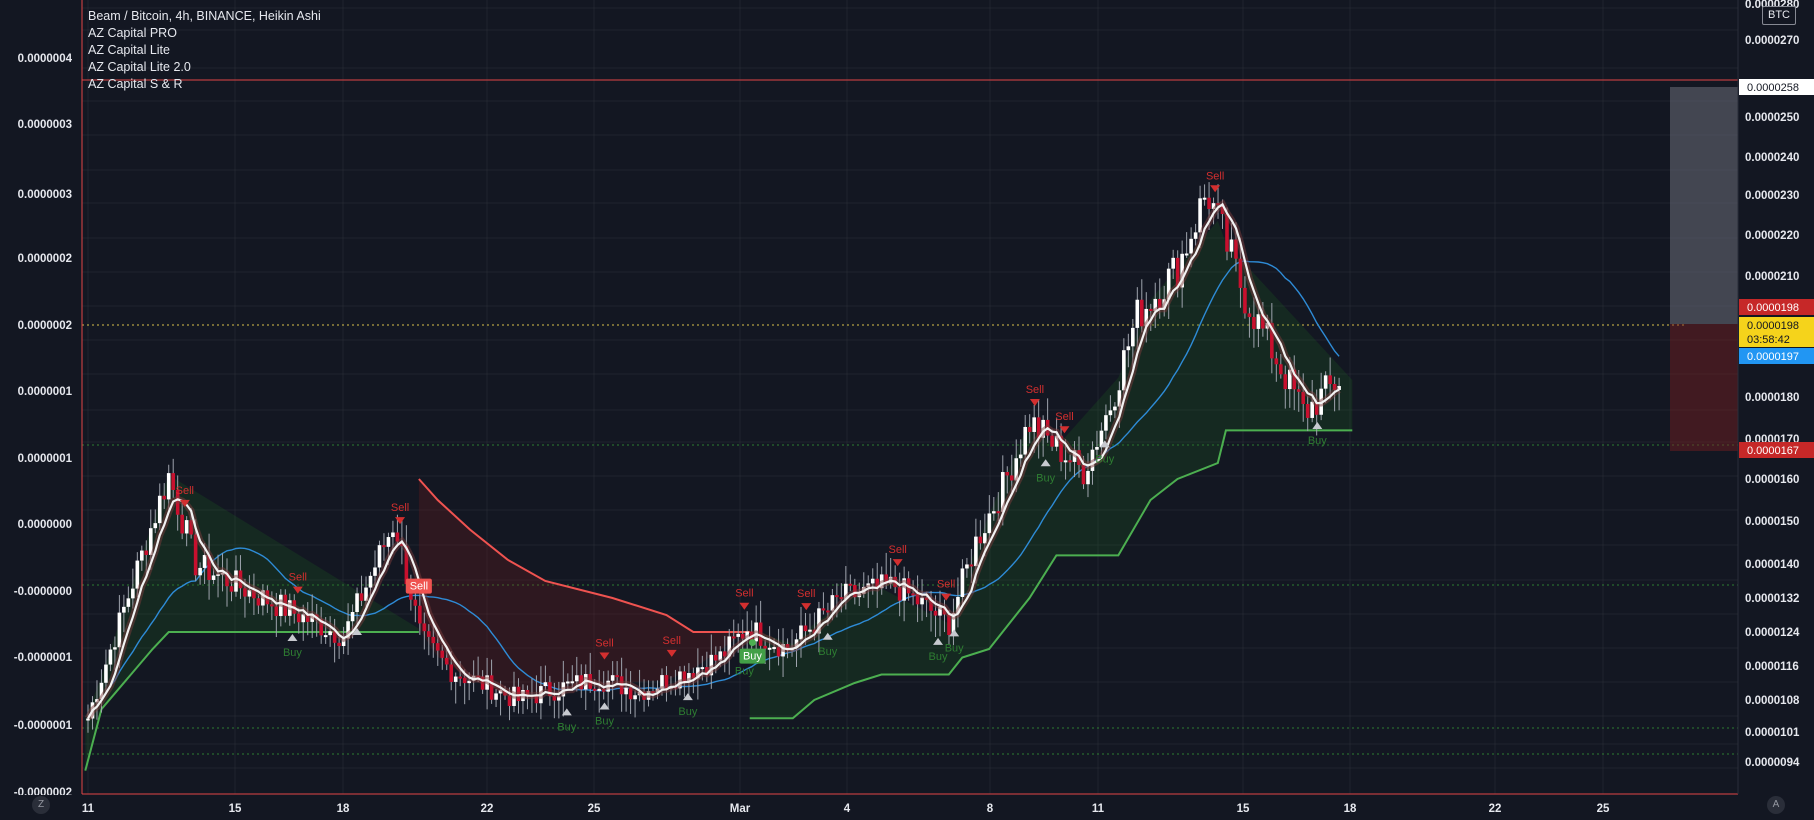 This screenshot has width=1814, height=820. I want to click on currency-label: BTC, so click(1779, 15).